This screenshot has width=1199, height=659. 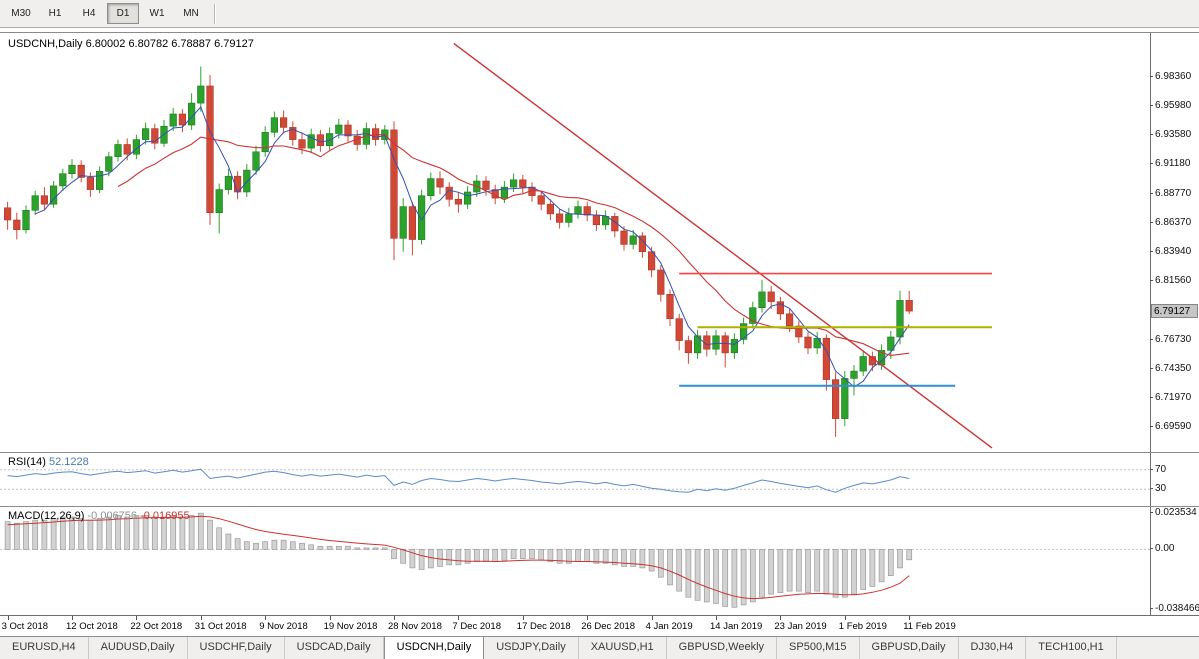 I want to click on toolbar-gap, so click(x=599, y=30).